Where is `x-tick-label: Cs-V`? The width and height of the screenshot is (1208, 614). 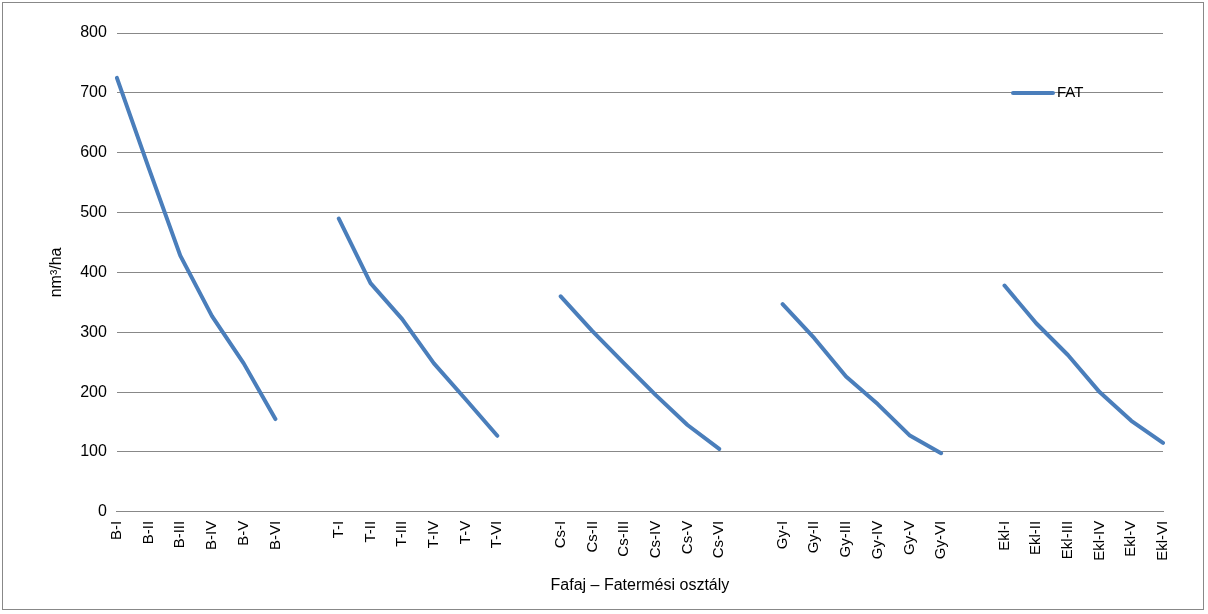
x-tick-label: Cs-V is located at coordinates (686, 537).